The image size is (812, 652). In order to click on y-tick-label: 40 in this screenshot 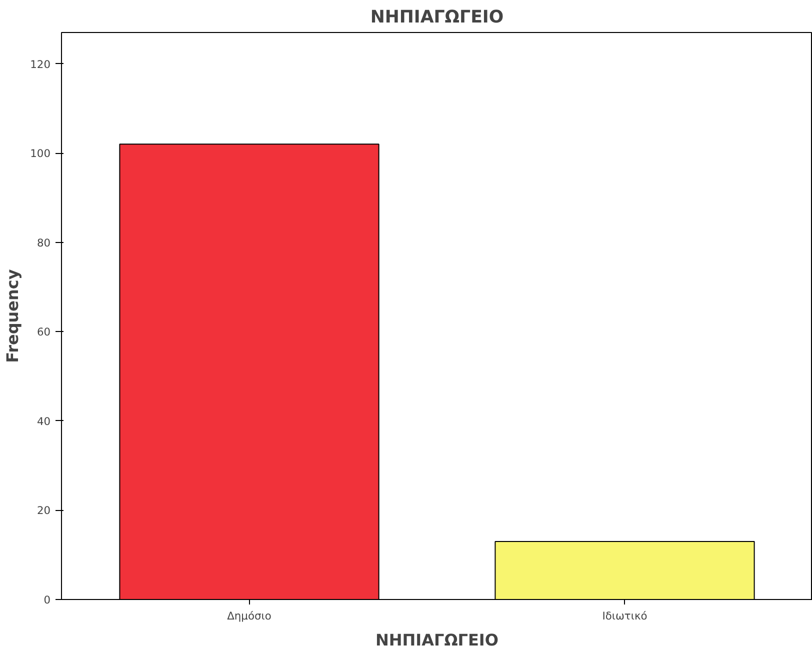, I will do `click(43, 421)`.